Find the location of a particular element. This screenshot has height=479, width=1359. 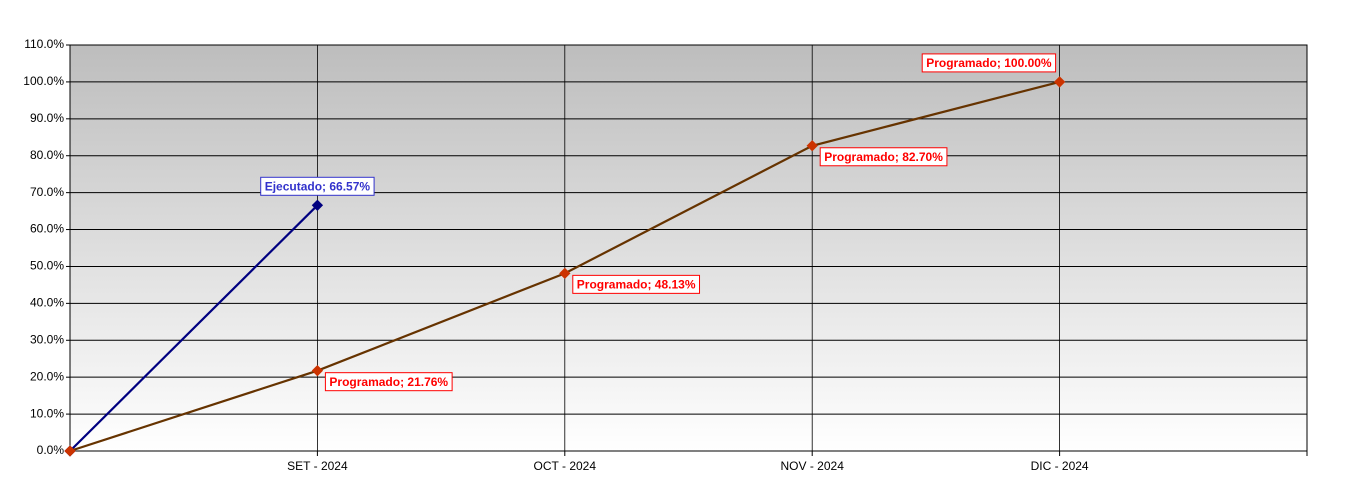

x-tick-label: DIC - 2024 is located at coordinates (1060, 466).